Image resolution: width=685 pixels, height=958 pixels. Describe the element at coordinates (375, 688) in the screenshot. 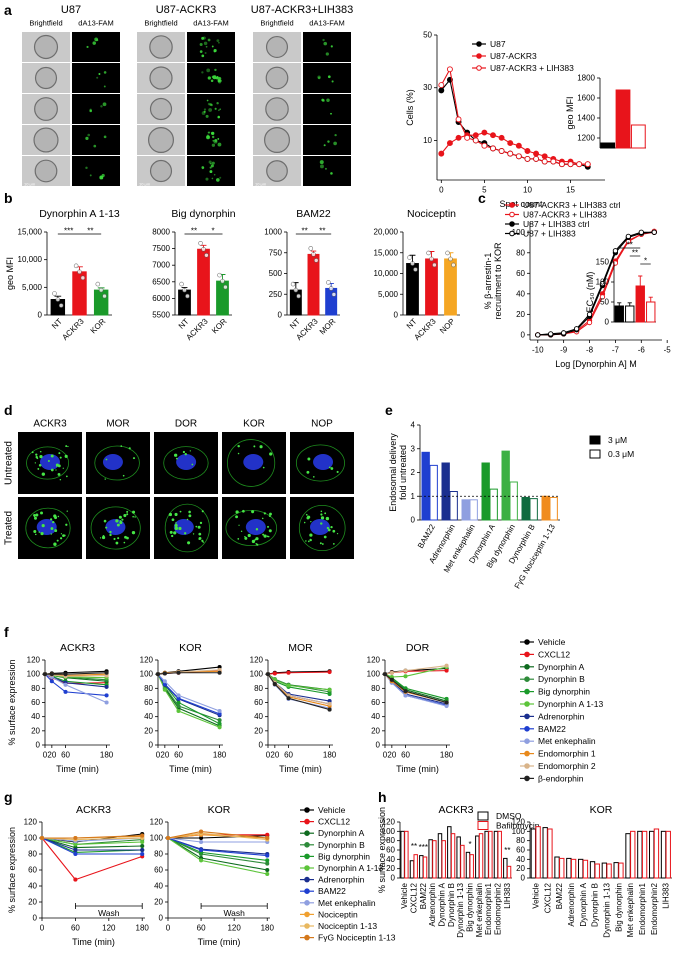

I see `y-tick-label: 80` at that location.